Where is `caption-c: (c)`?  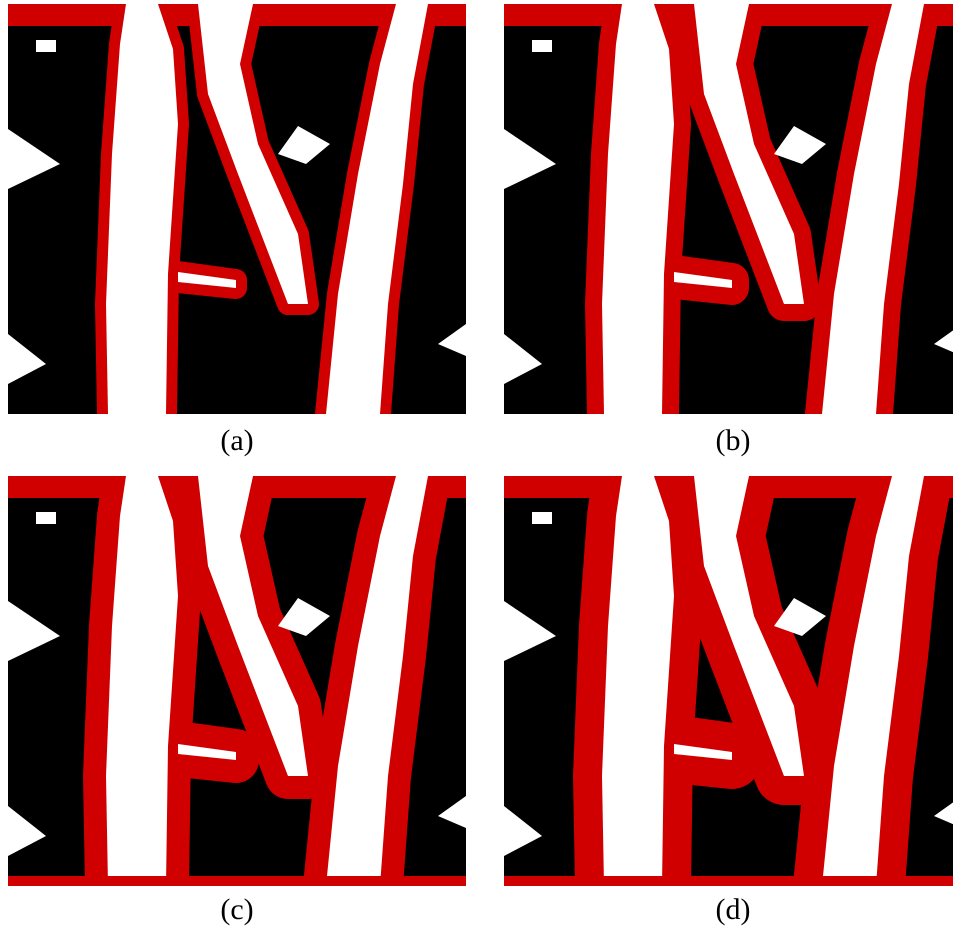 caption-c: (c) is located at coordinates (237, 909).